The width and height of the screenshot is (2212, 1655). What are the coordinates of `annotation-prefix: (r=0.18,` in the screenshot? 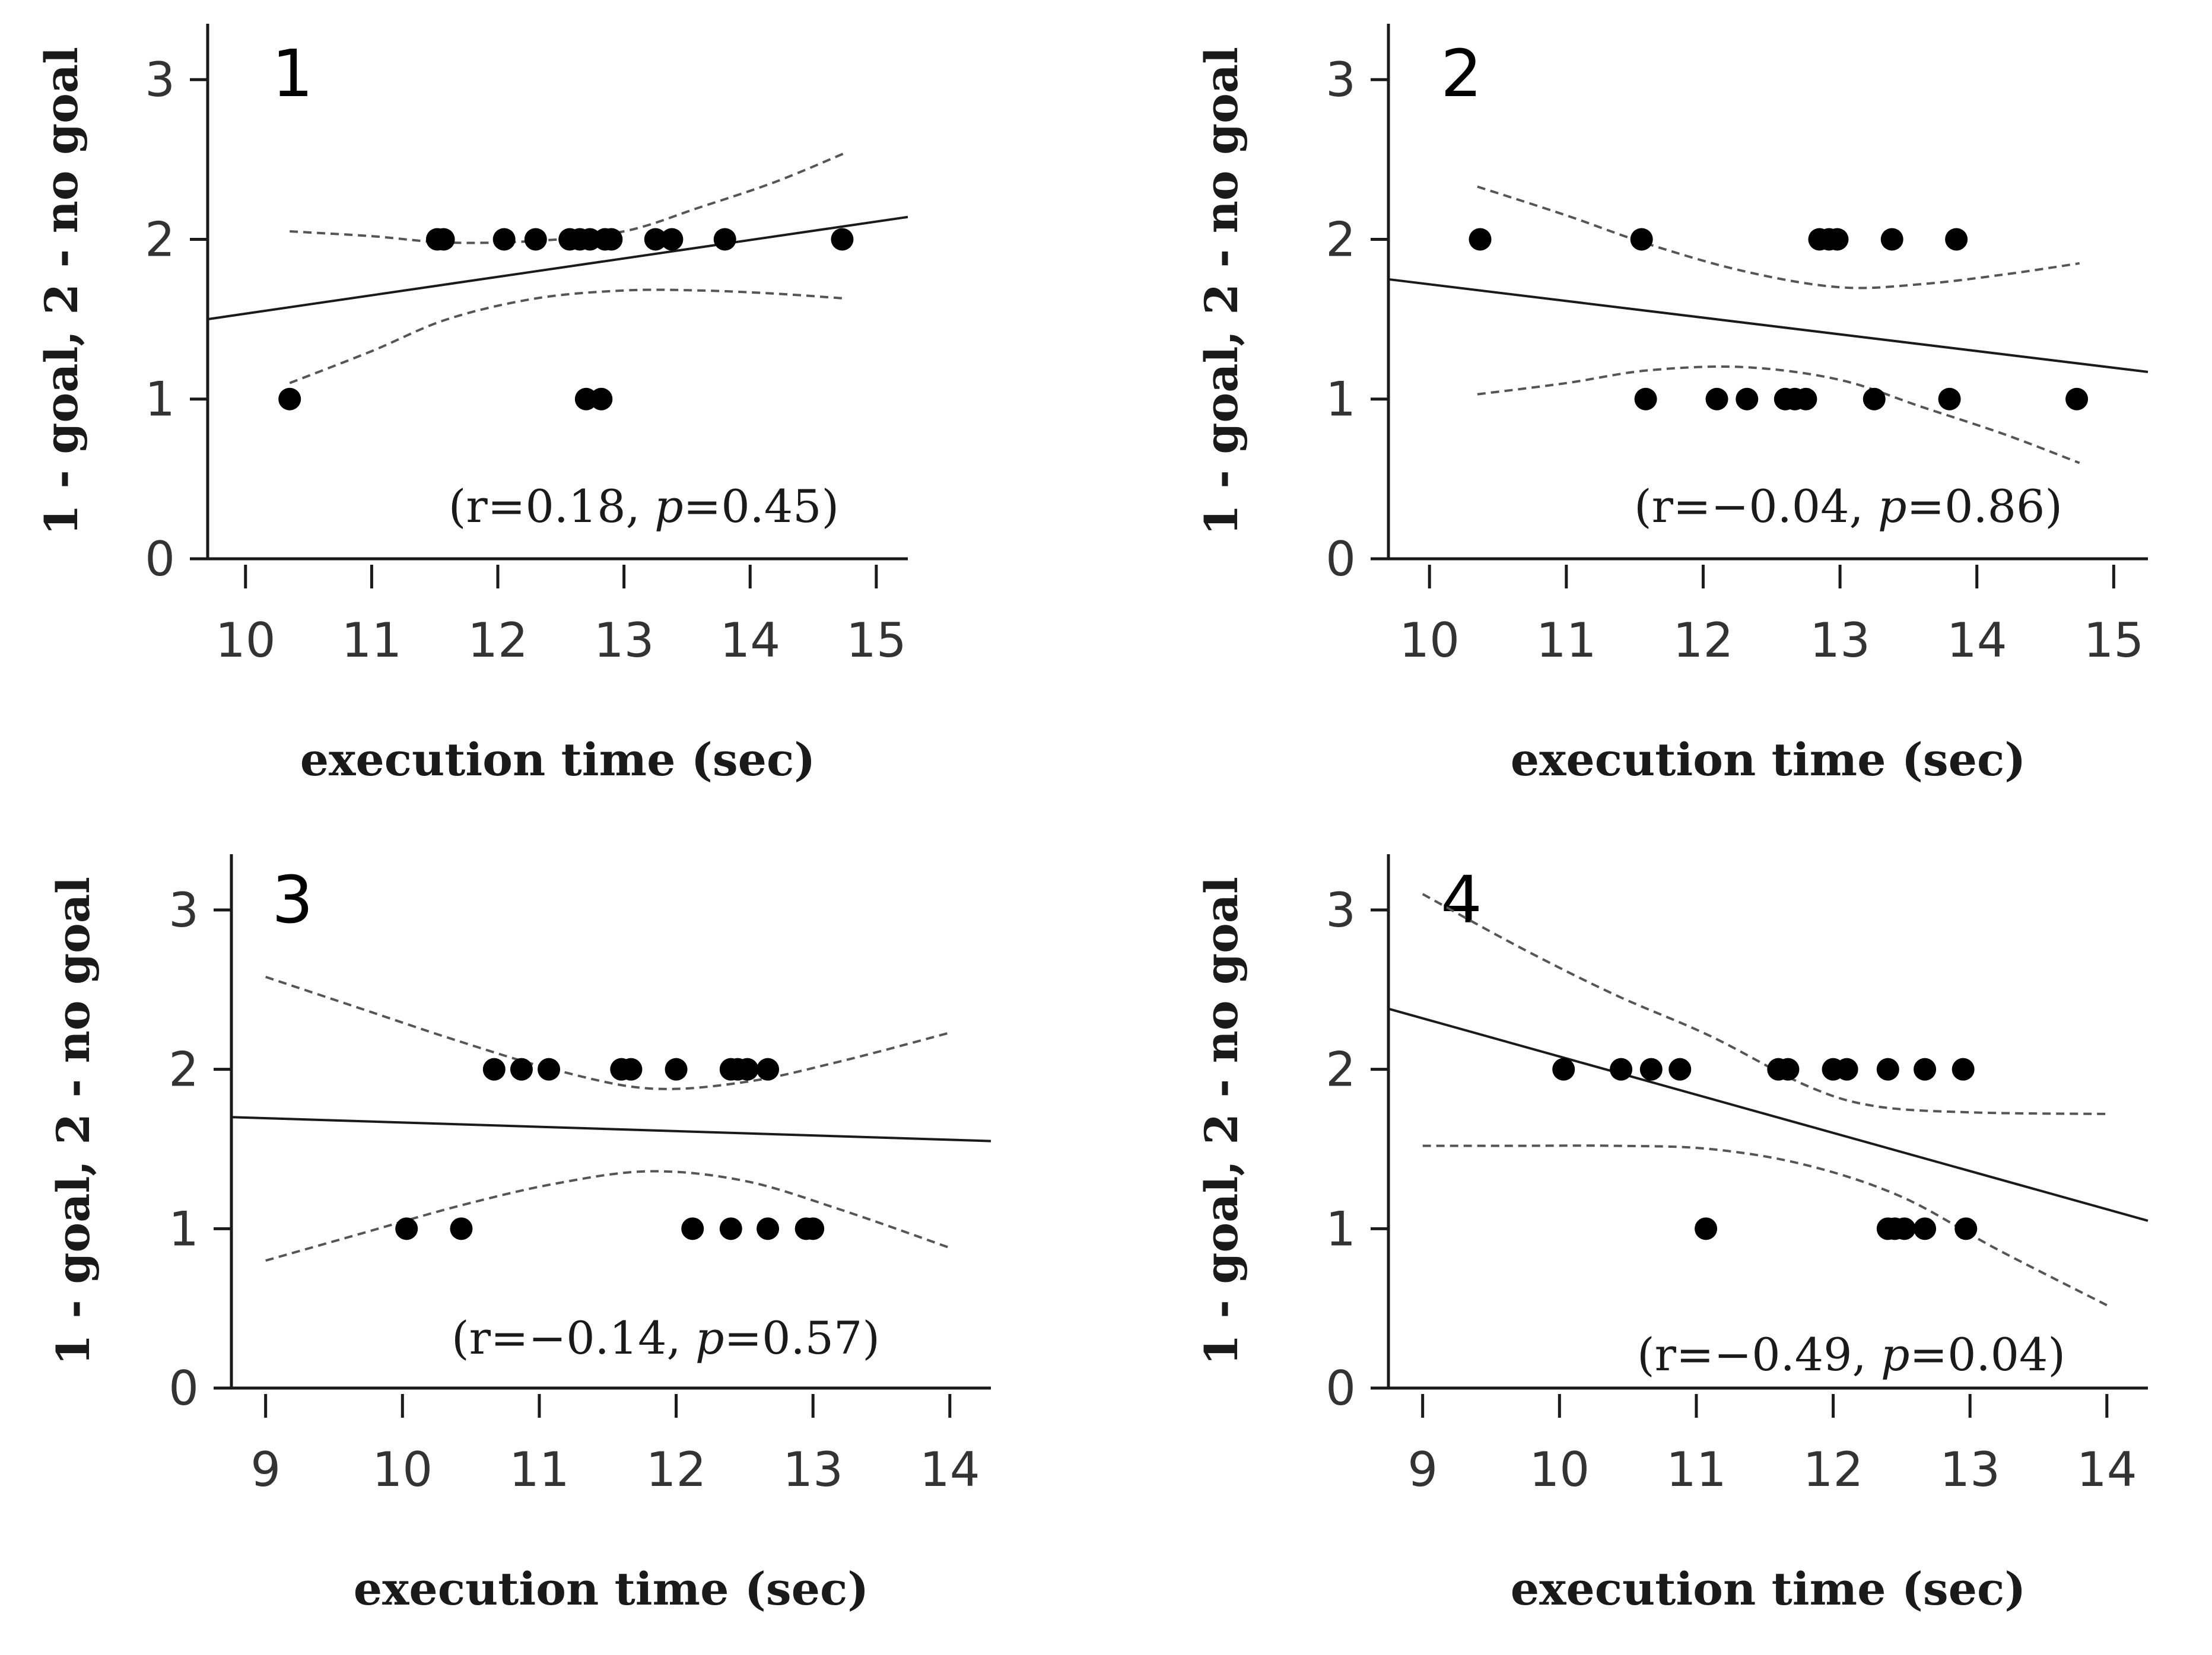 It's located at (551, 506).